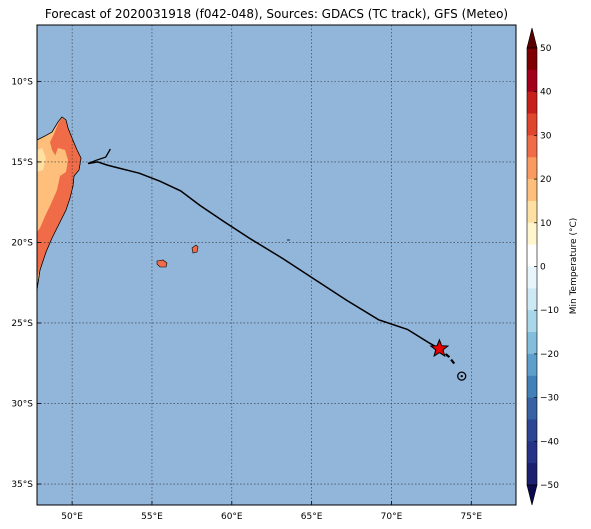 The image size is (591, 529). Describe the element at coordinates (549, 311) in the screenshot. I see `colorbar-tick-label: −10` at that location.